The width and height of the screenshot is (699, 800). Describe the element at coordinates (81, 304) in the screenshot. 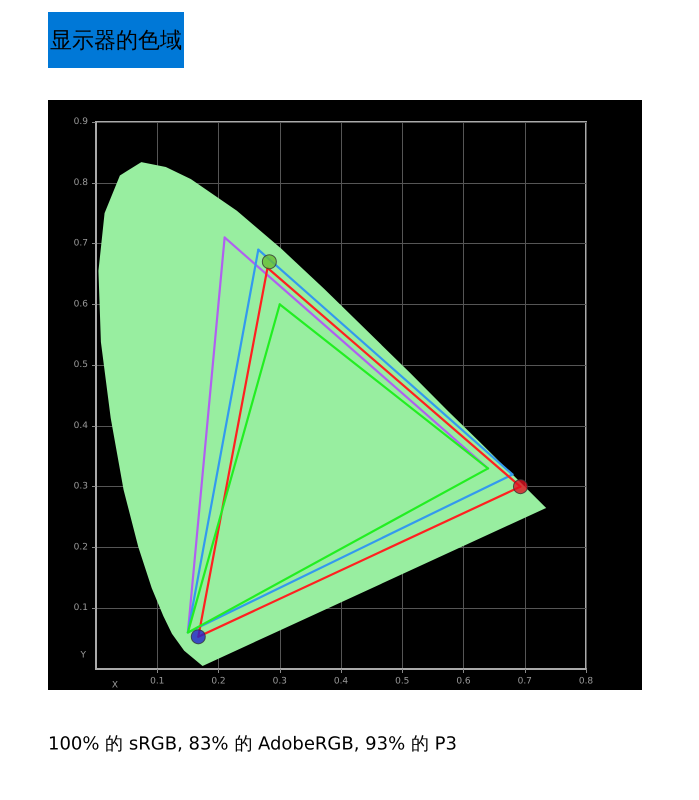

I see `y-tick-label: 0.6` at that location.